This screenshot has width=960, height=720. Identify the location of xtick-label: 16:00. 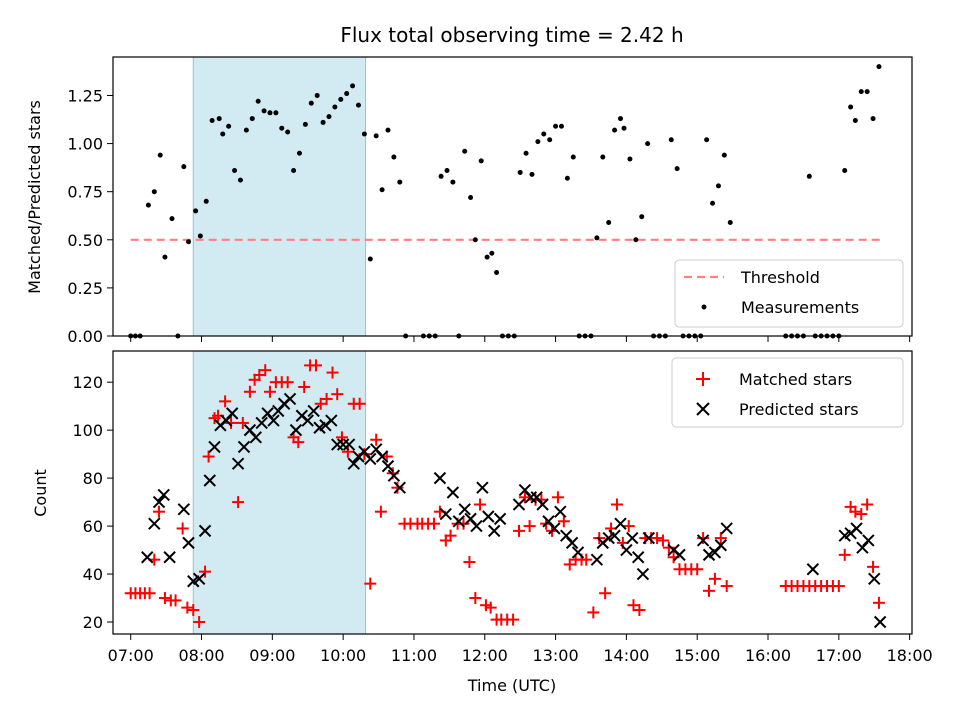
(768, 655).